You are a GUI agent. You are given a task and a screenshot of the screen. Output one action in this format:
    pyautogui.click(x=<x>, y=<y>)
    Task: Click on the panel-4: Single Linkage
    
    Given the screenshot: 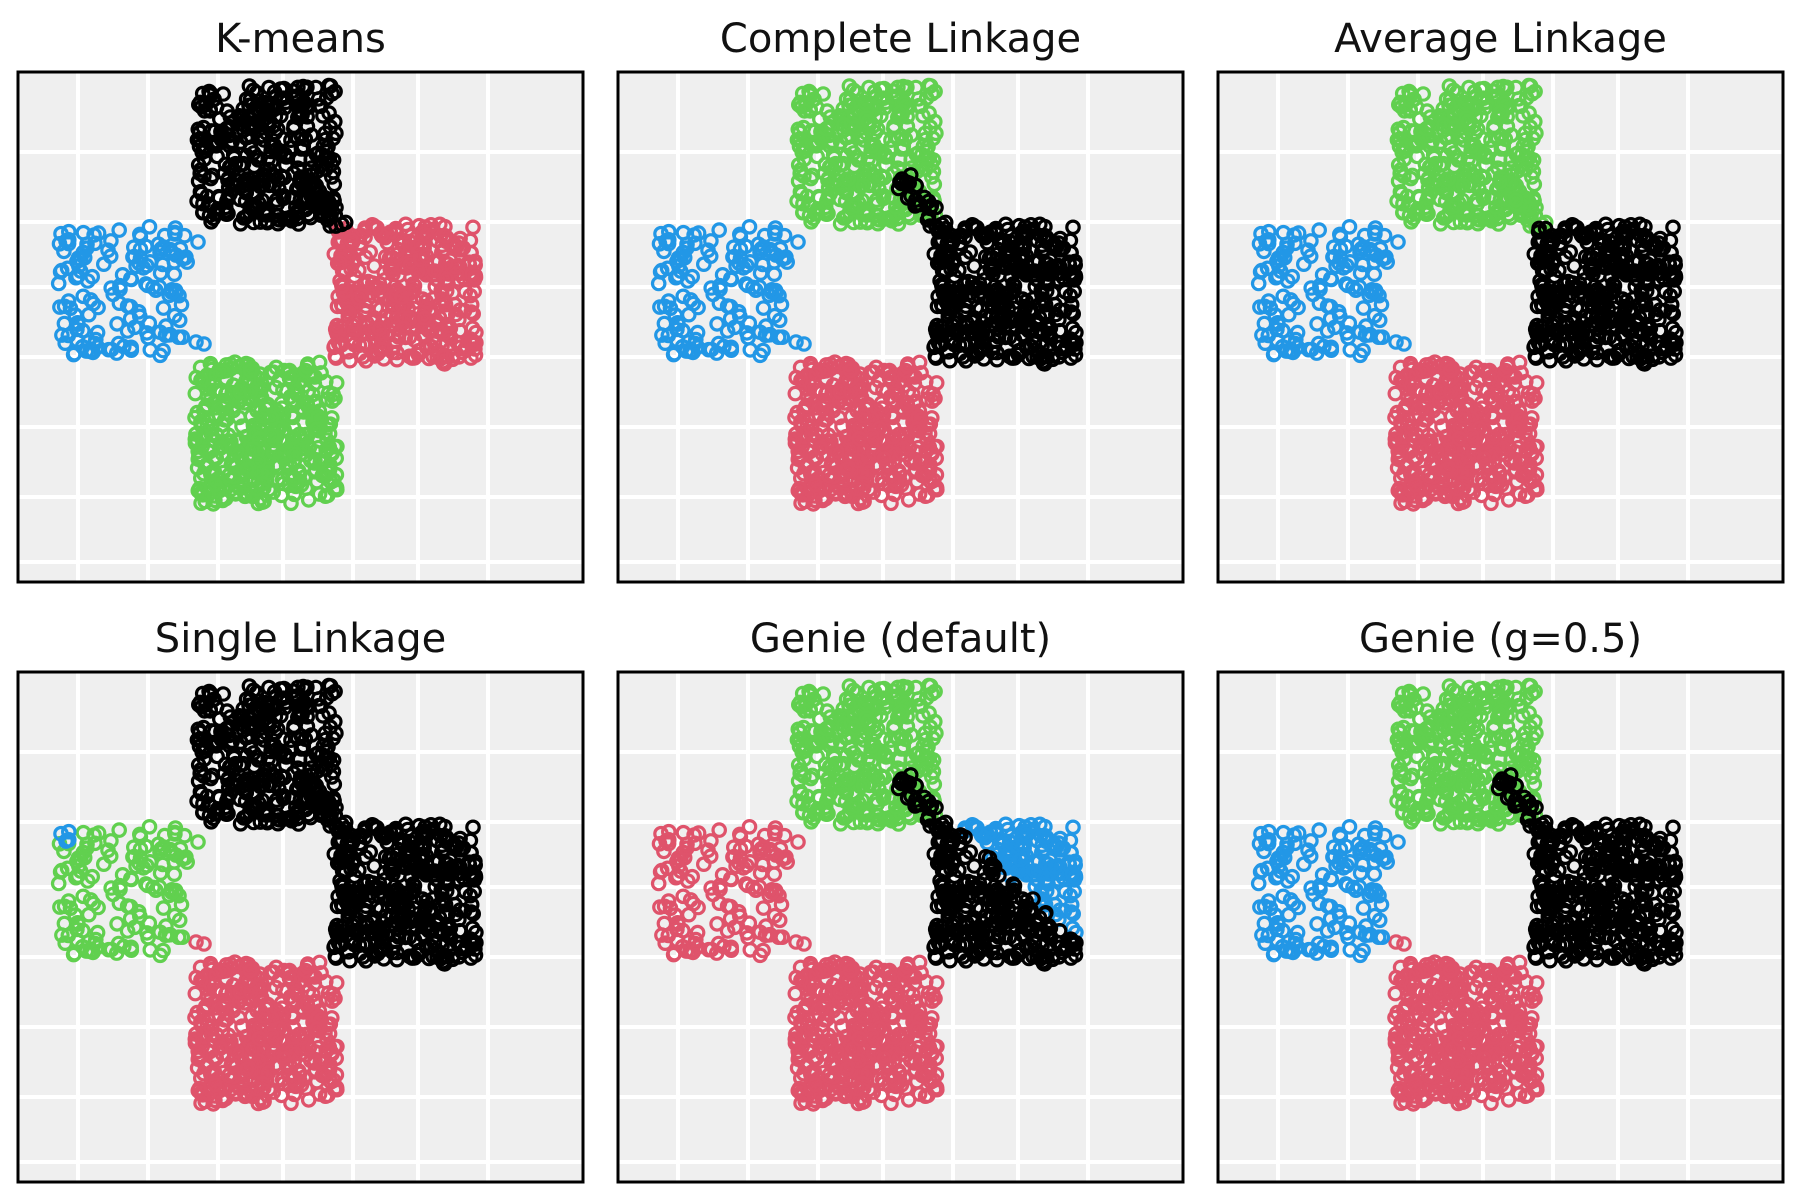 What is the action you would take?
    pyautogui.click(x=300, y=900)
    